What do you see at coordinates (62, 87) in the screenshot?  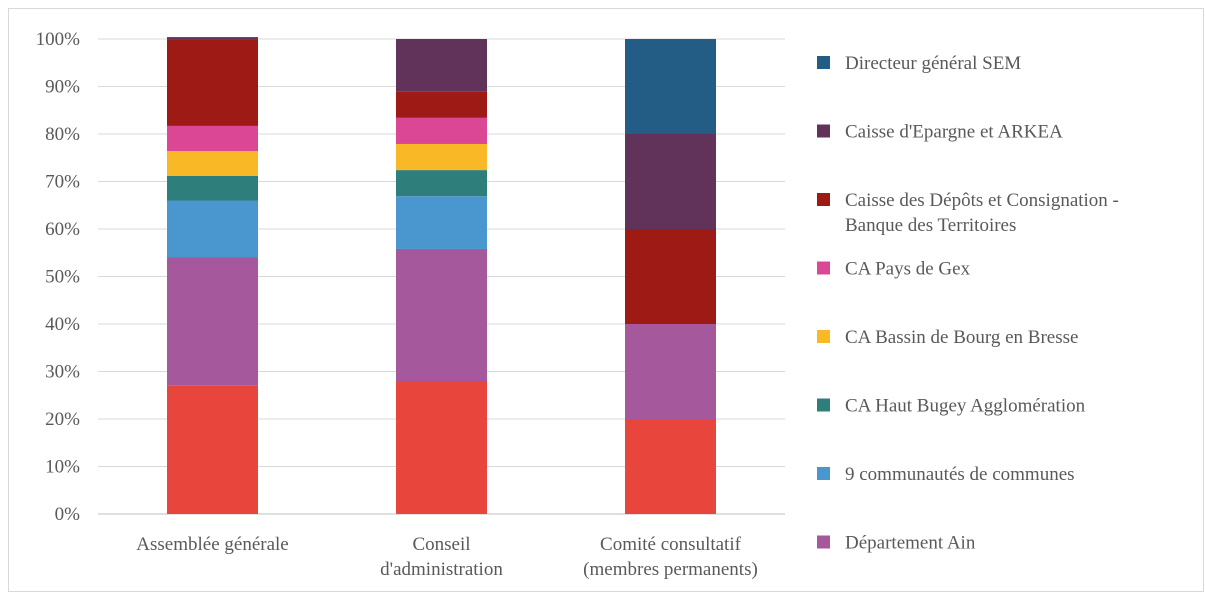 I see `y-tick-label: 90%` at bounding box center [62, 87].